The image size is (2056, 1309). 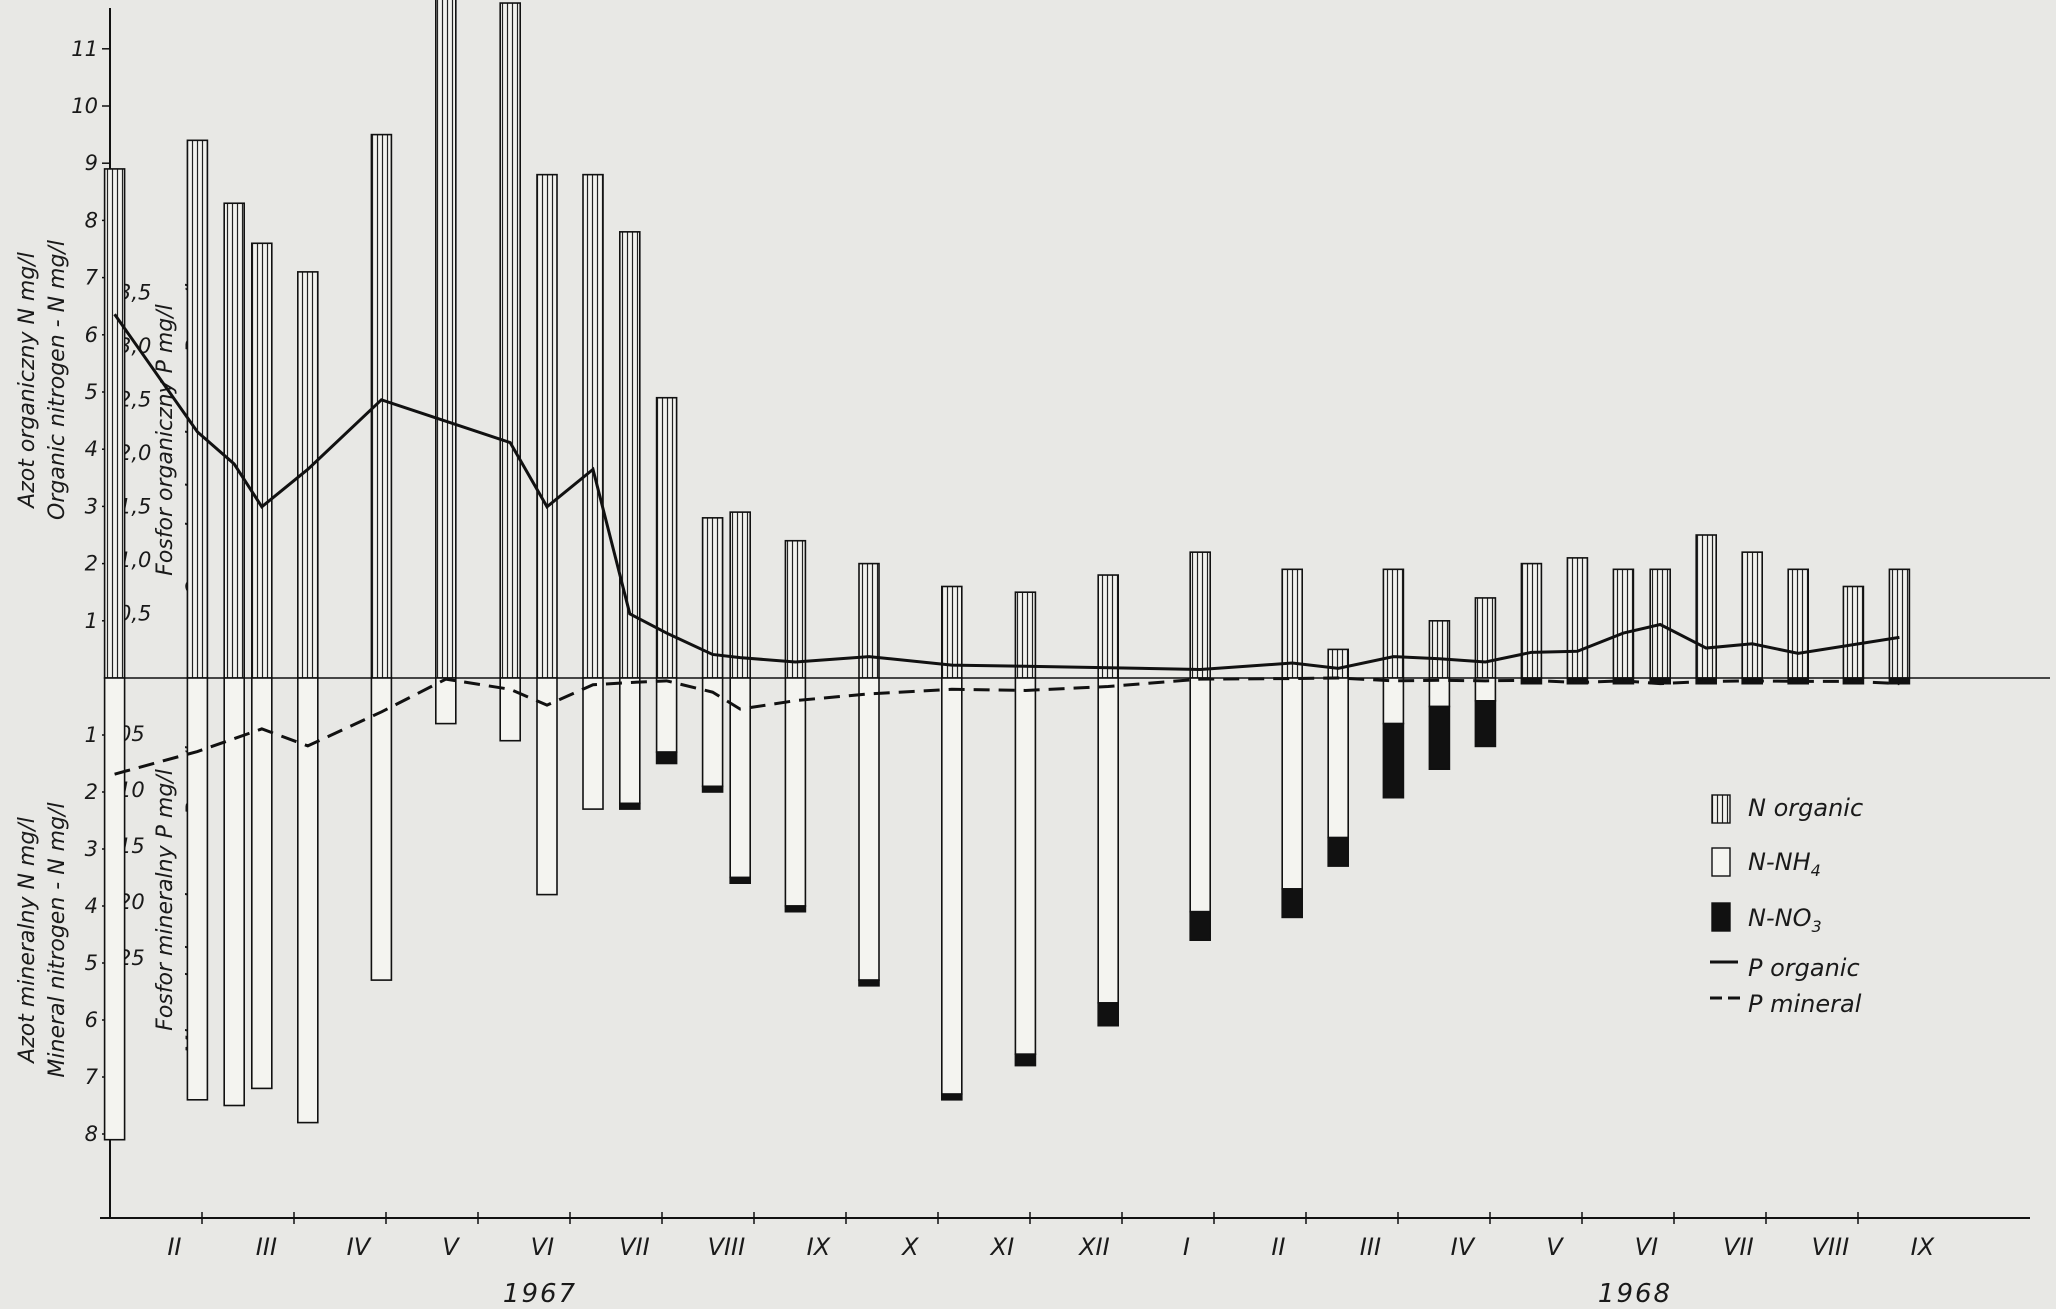 I want to click on y-tick-label: 12, so click(x=84, y=2).